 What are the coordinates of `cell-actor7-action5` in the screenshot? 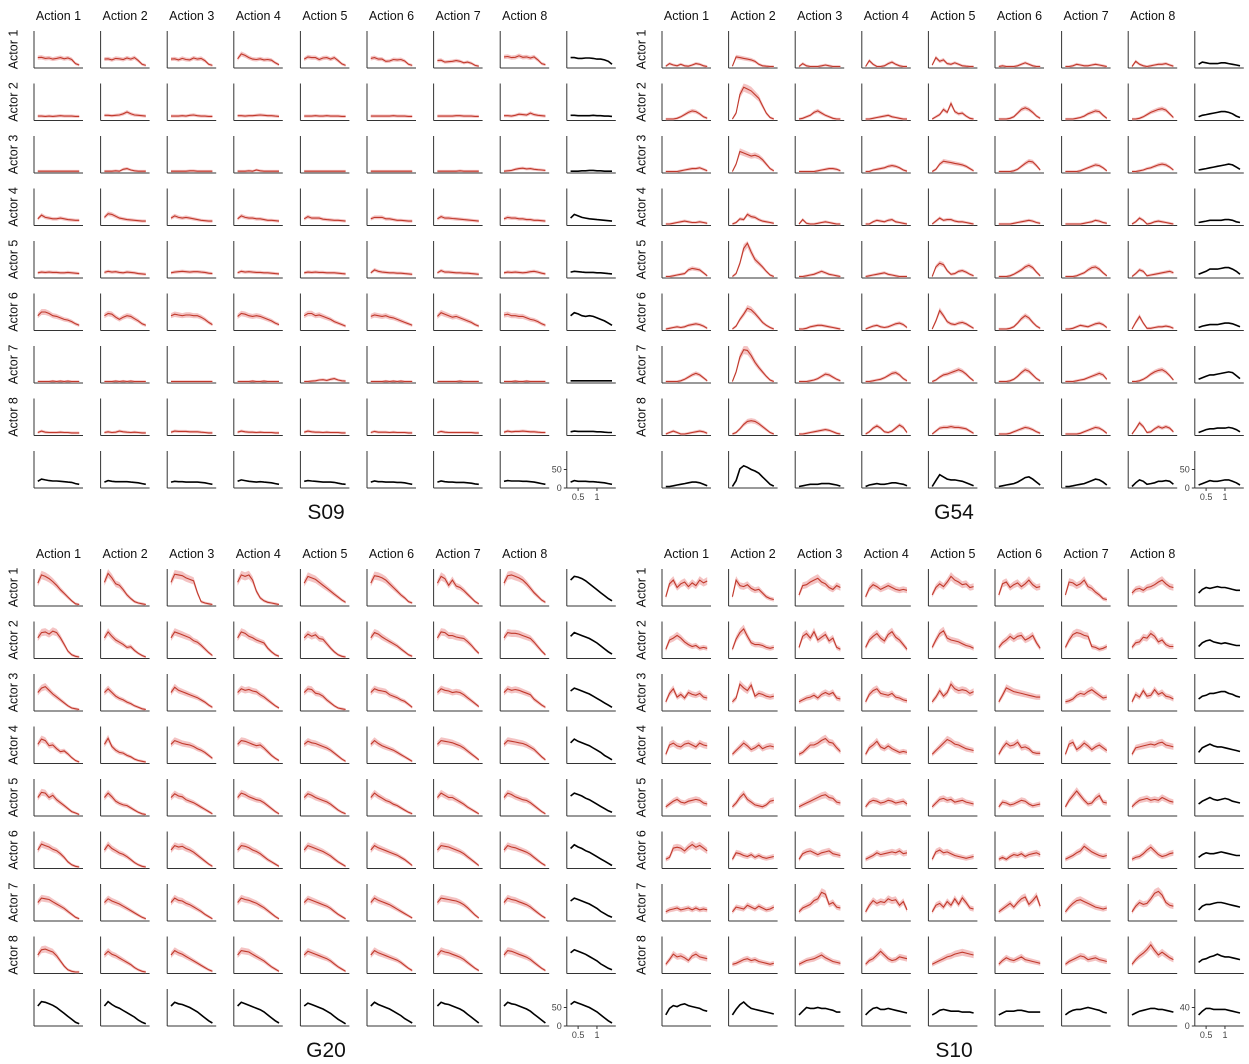 It's located at (324, 903).